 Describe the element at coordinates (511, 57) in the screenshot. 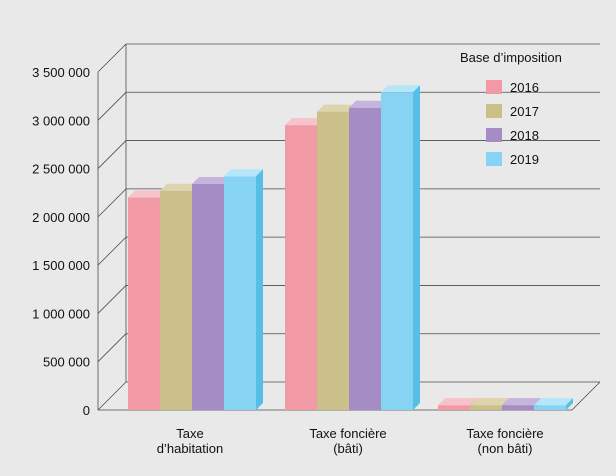

I see `legend-title: Base d’imposition` at that location.